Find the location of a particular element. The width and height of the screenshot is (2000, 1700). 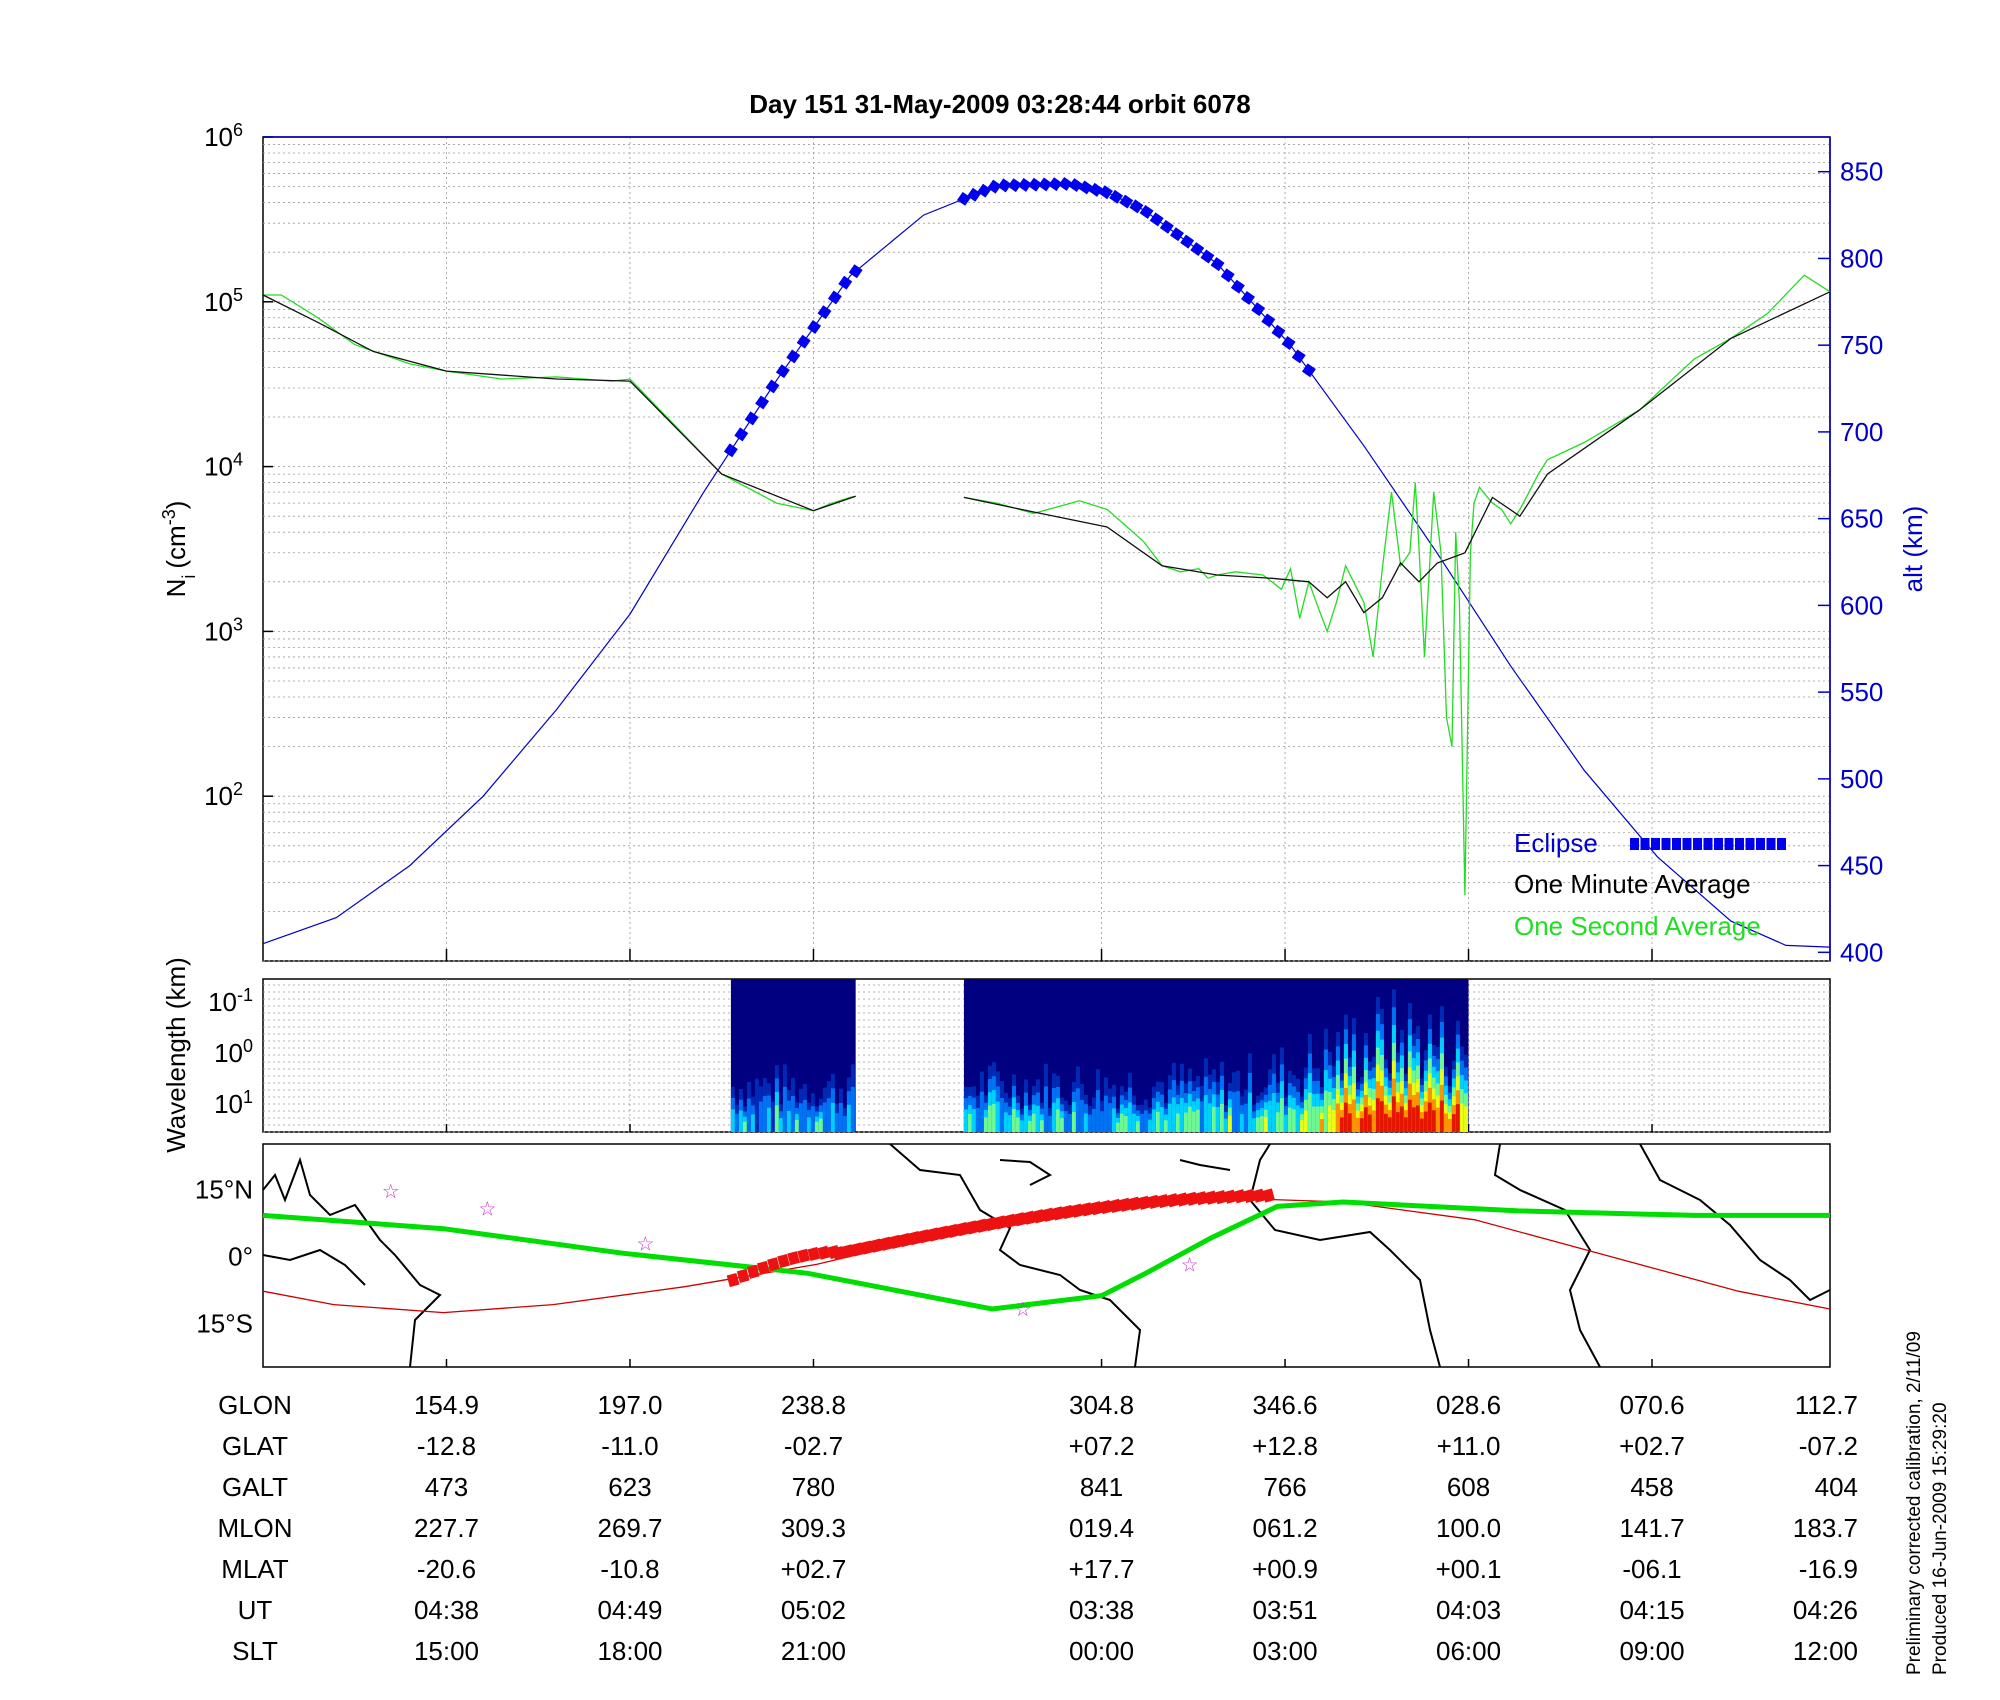

orbit-cell: 09:00 is located at coordinates (1651, 1651).